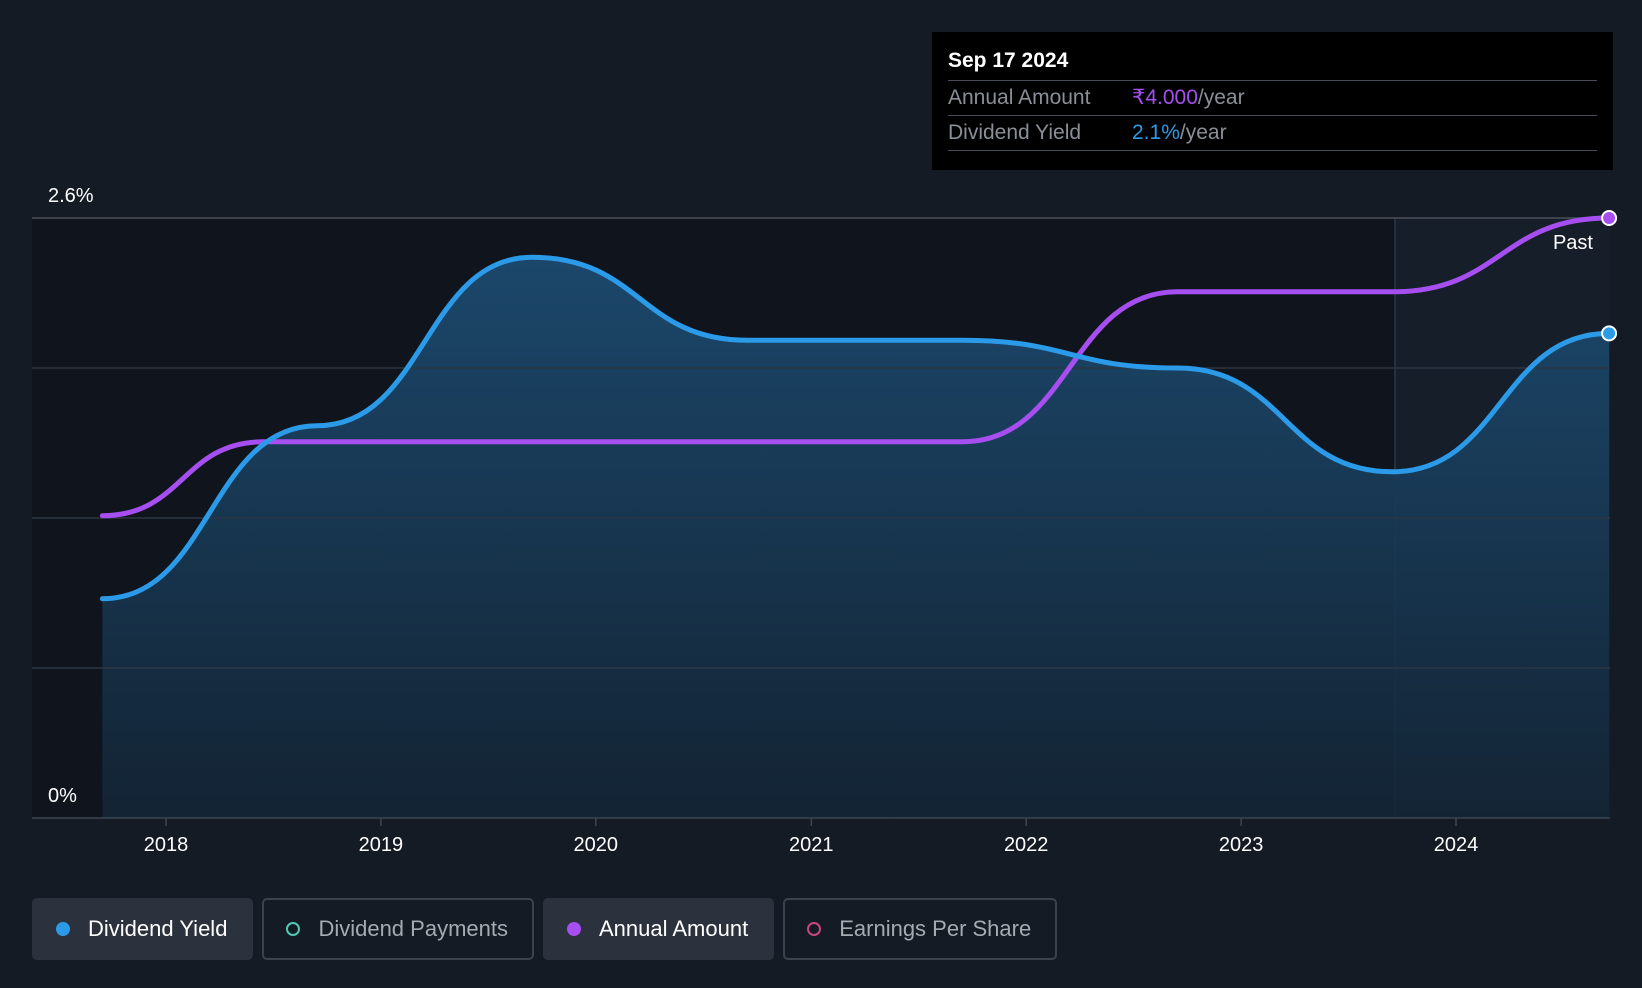  Describe the element at coordinates (814, 929) in the screenshot. I see `earnings-per-share-dot-icon` at that location.